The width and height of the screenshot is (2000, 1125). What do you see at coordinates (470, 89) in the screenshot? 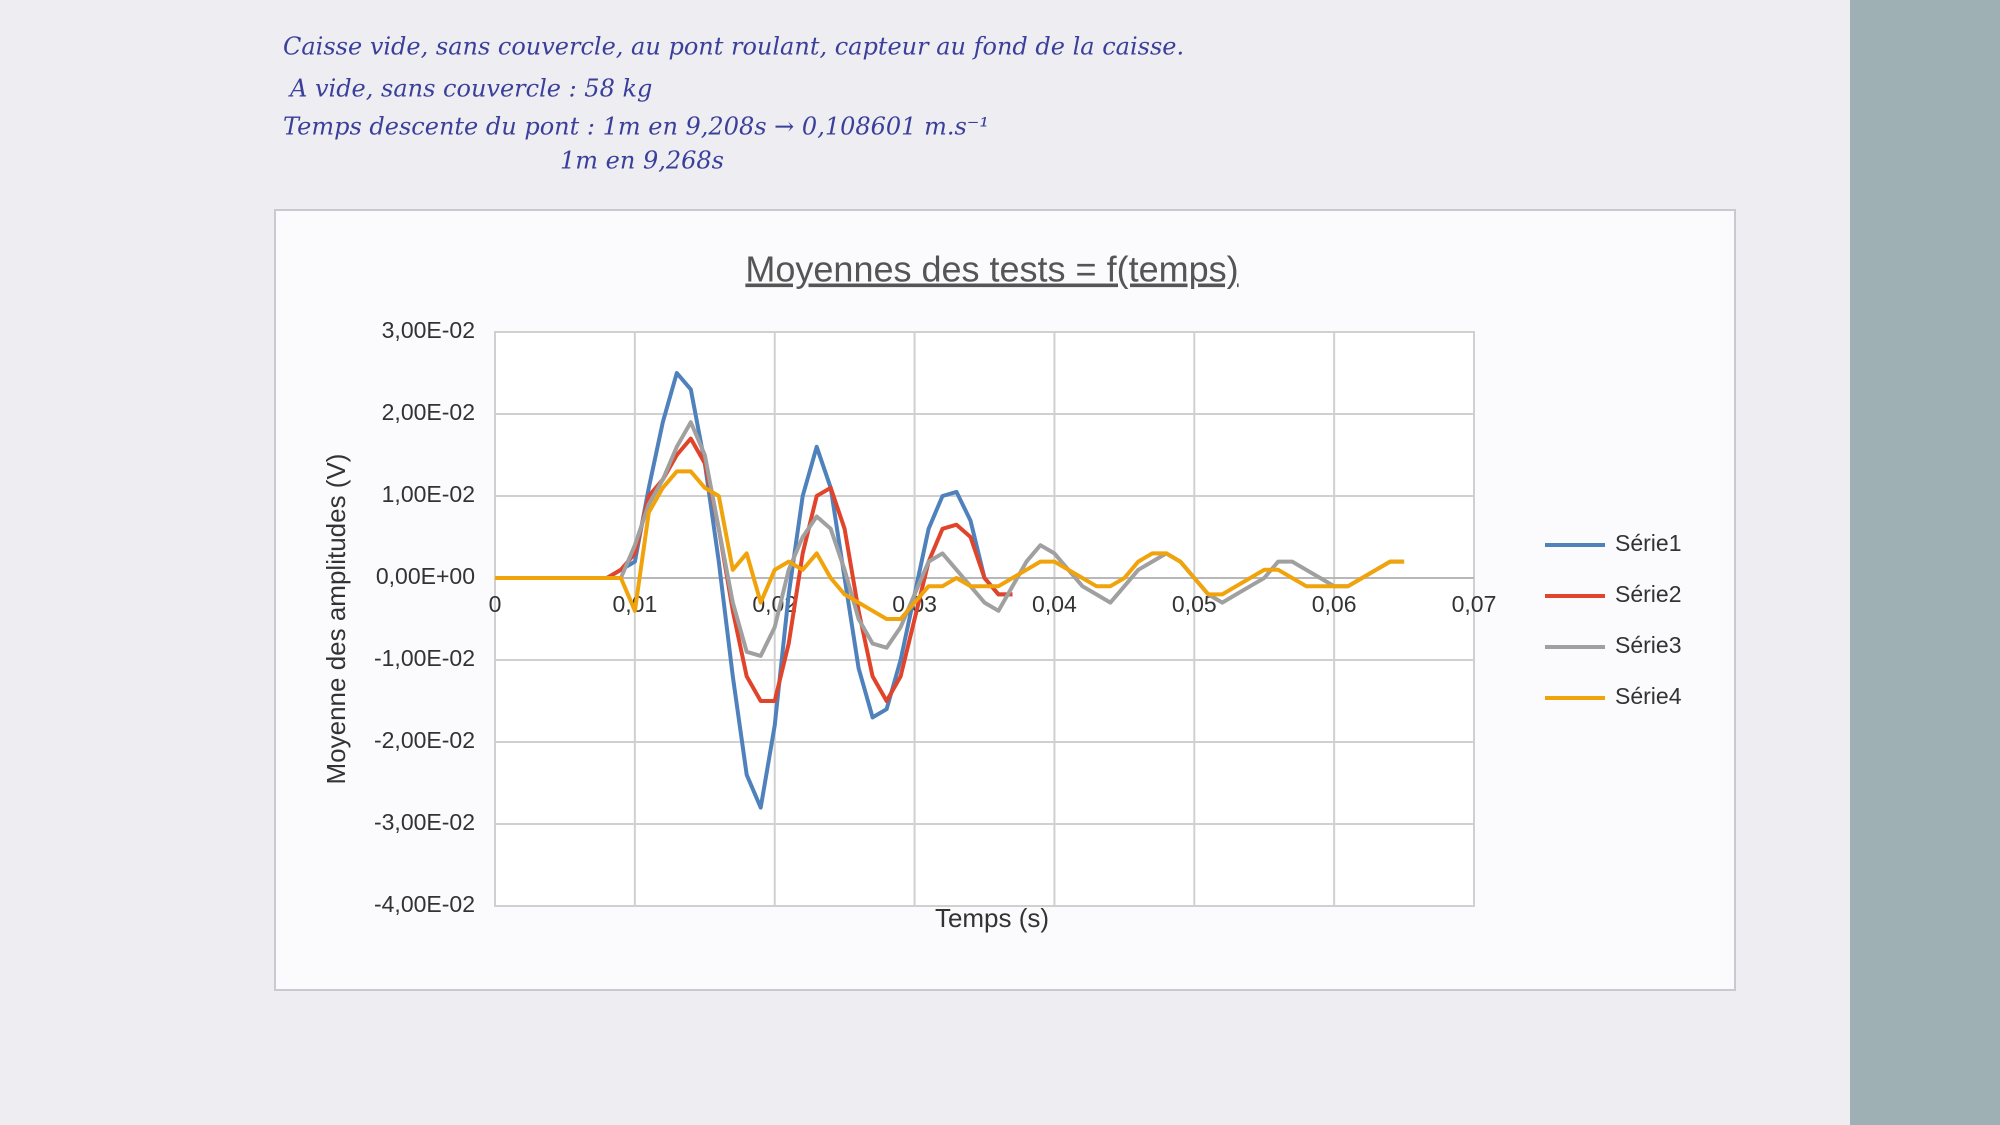
I see `handwritten-note: A vide, sans couvercle : 58 kg` at bounding box center [470, 89].